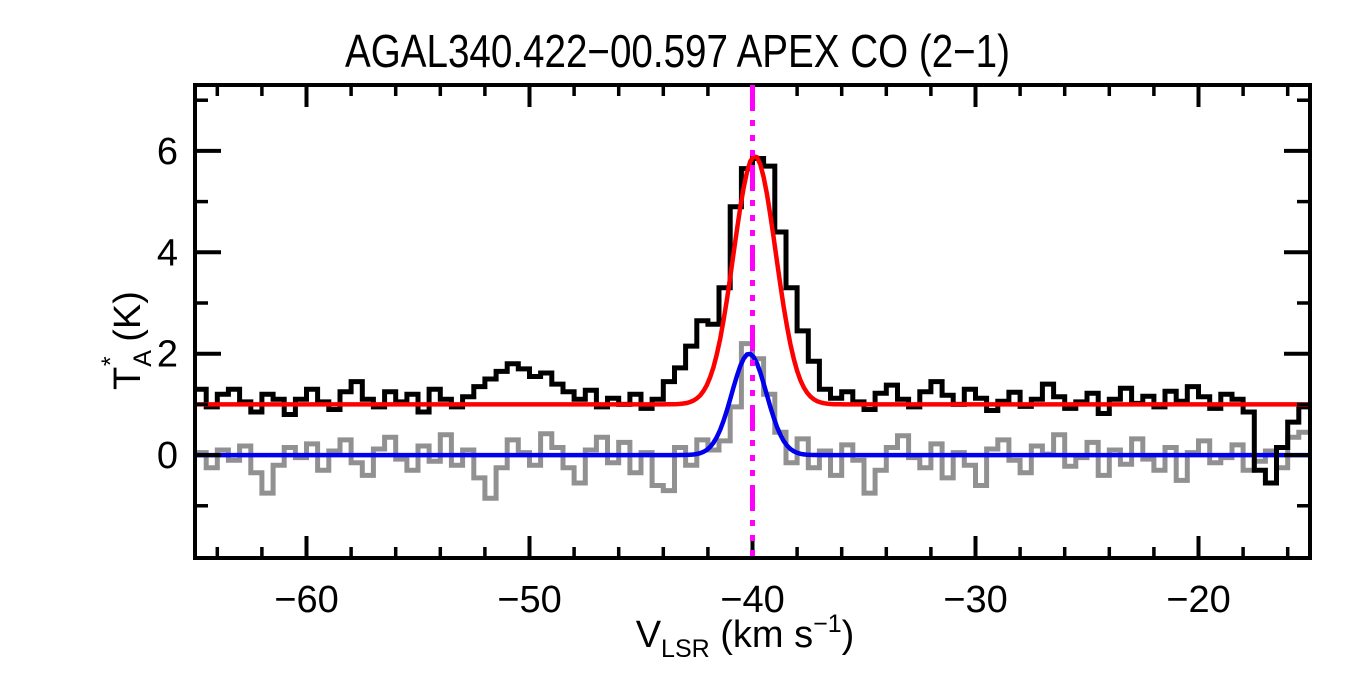  Describe the element at coordinates (143, 358) in the screenshot. I see `y-axis-label-sub: A` at that location.